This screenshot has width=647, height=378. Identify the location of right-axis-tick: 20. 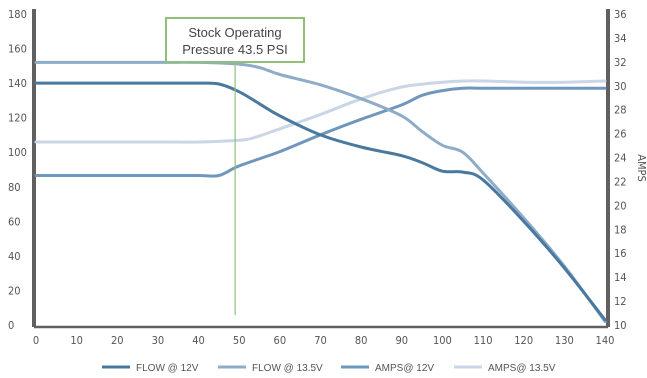
(620, 205).